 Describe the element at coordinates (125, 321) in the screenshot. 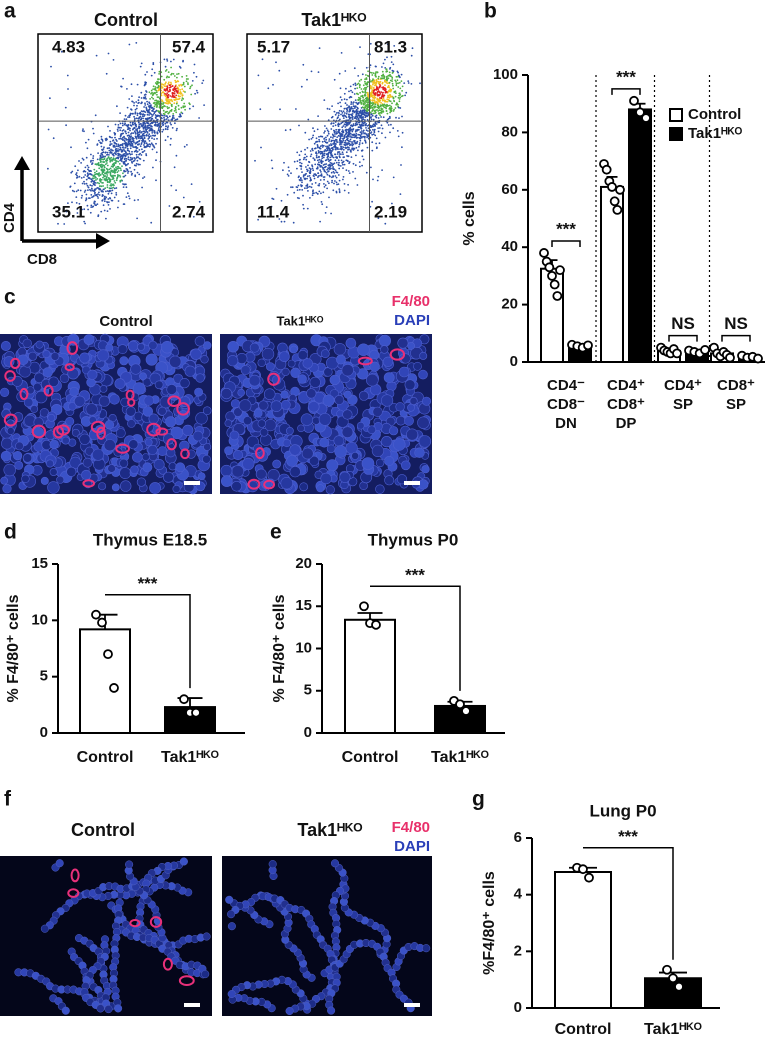

I see `image-title: Control` at that location.